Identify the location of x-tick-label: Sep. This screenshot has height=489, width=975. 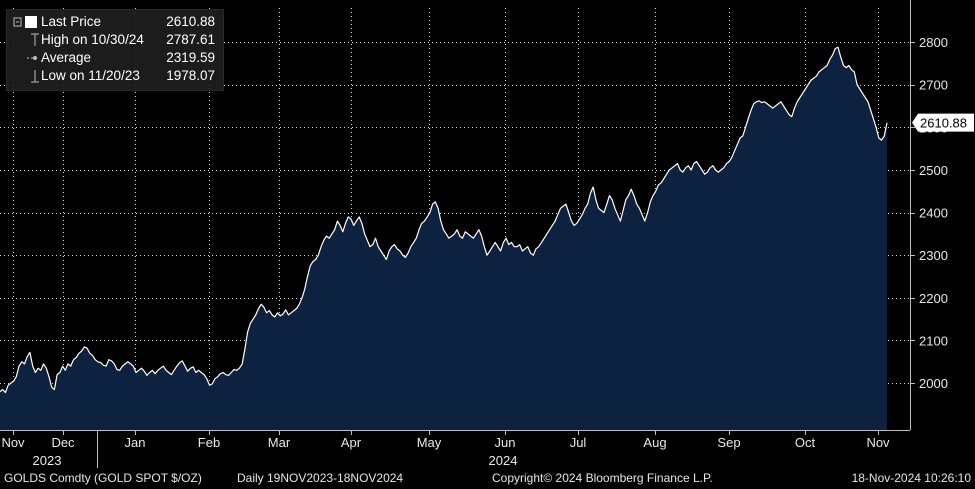
(728, 442).